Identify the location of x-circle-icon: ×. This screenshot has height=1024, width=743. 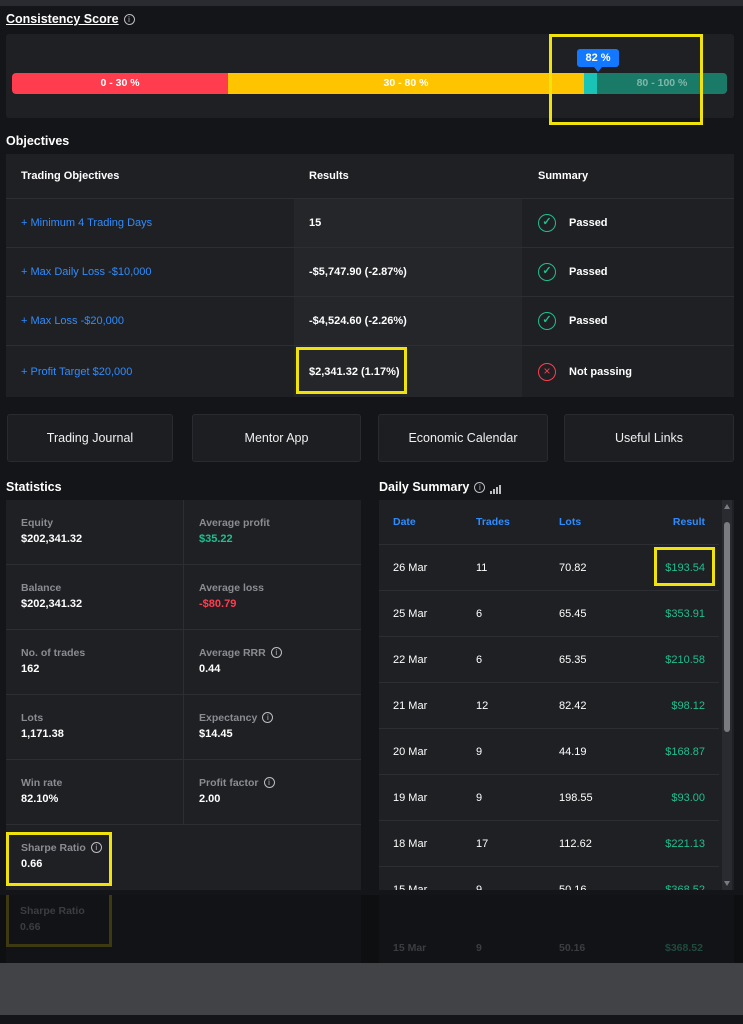
(547, 371).